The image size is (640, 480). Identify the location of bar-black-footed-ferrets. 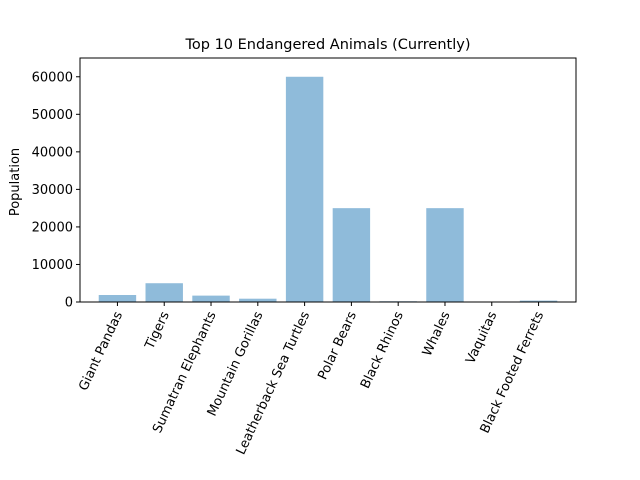
(538, 301).